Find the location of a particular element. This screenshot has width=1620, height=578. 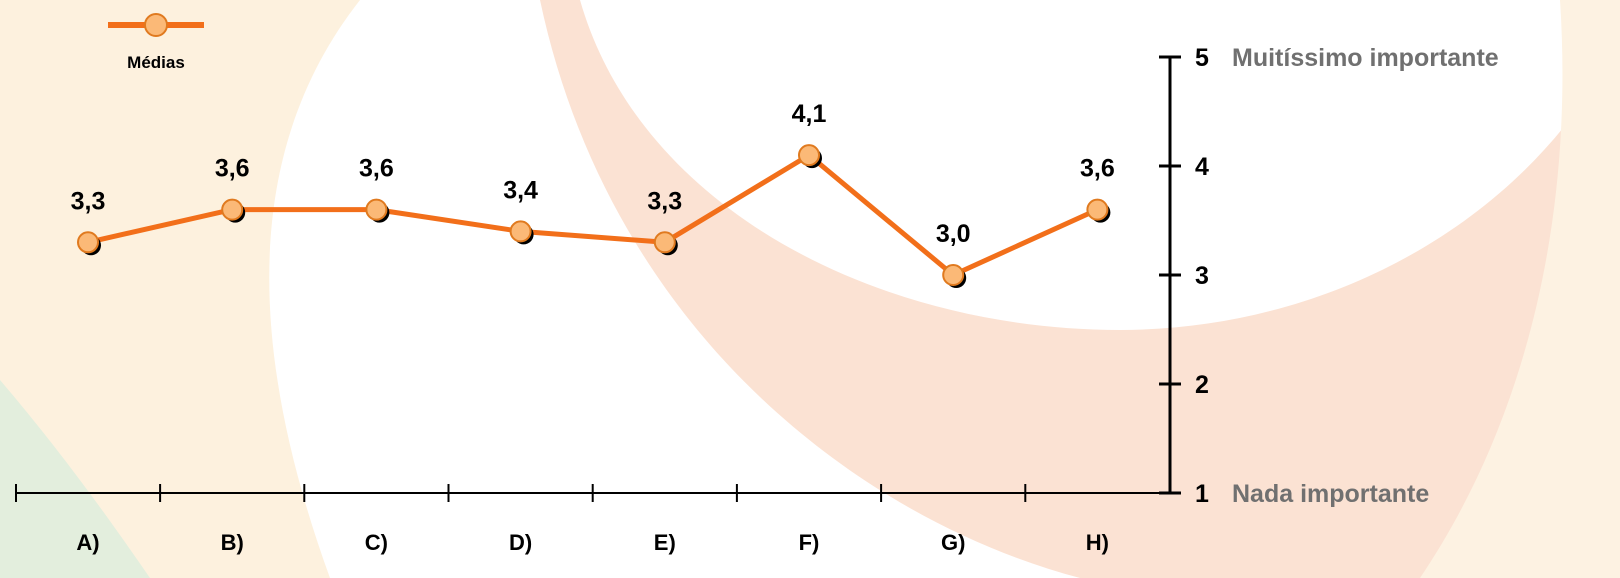

x-tick-label: B) is located at coordinates (232, 542).